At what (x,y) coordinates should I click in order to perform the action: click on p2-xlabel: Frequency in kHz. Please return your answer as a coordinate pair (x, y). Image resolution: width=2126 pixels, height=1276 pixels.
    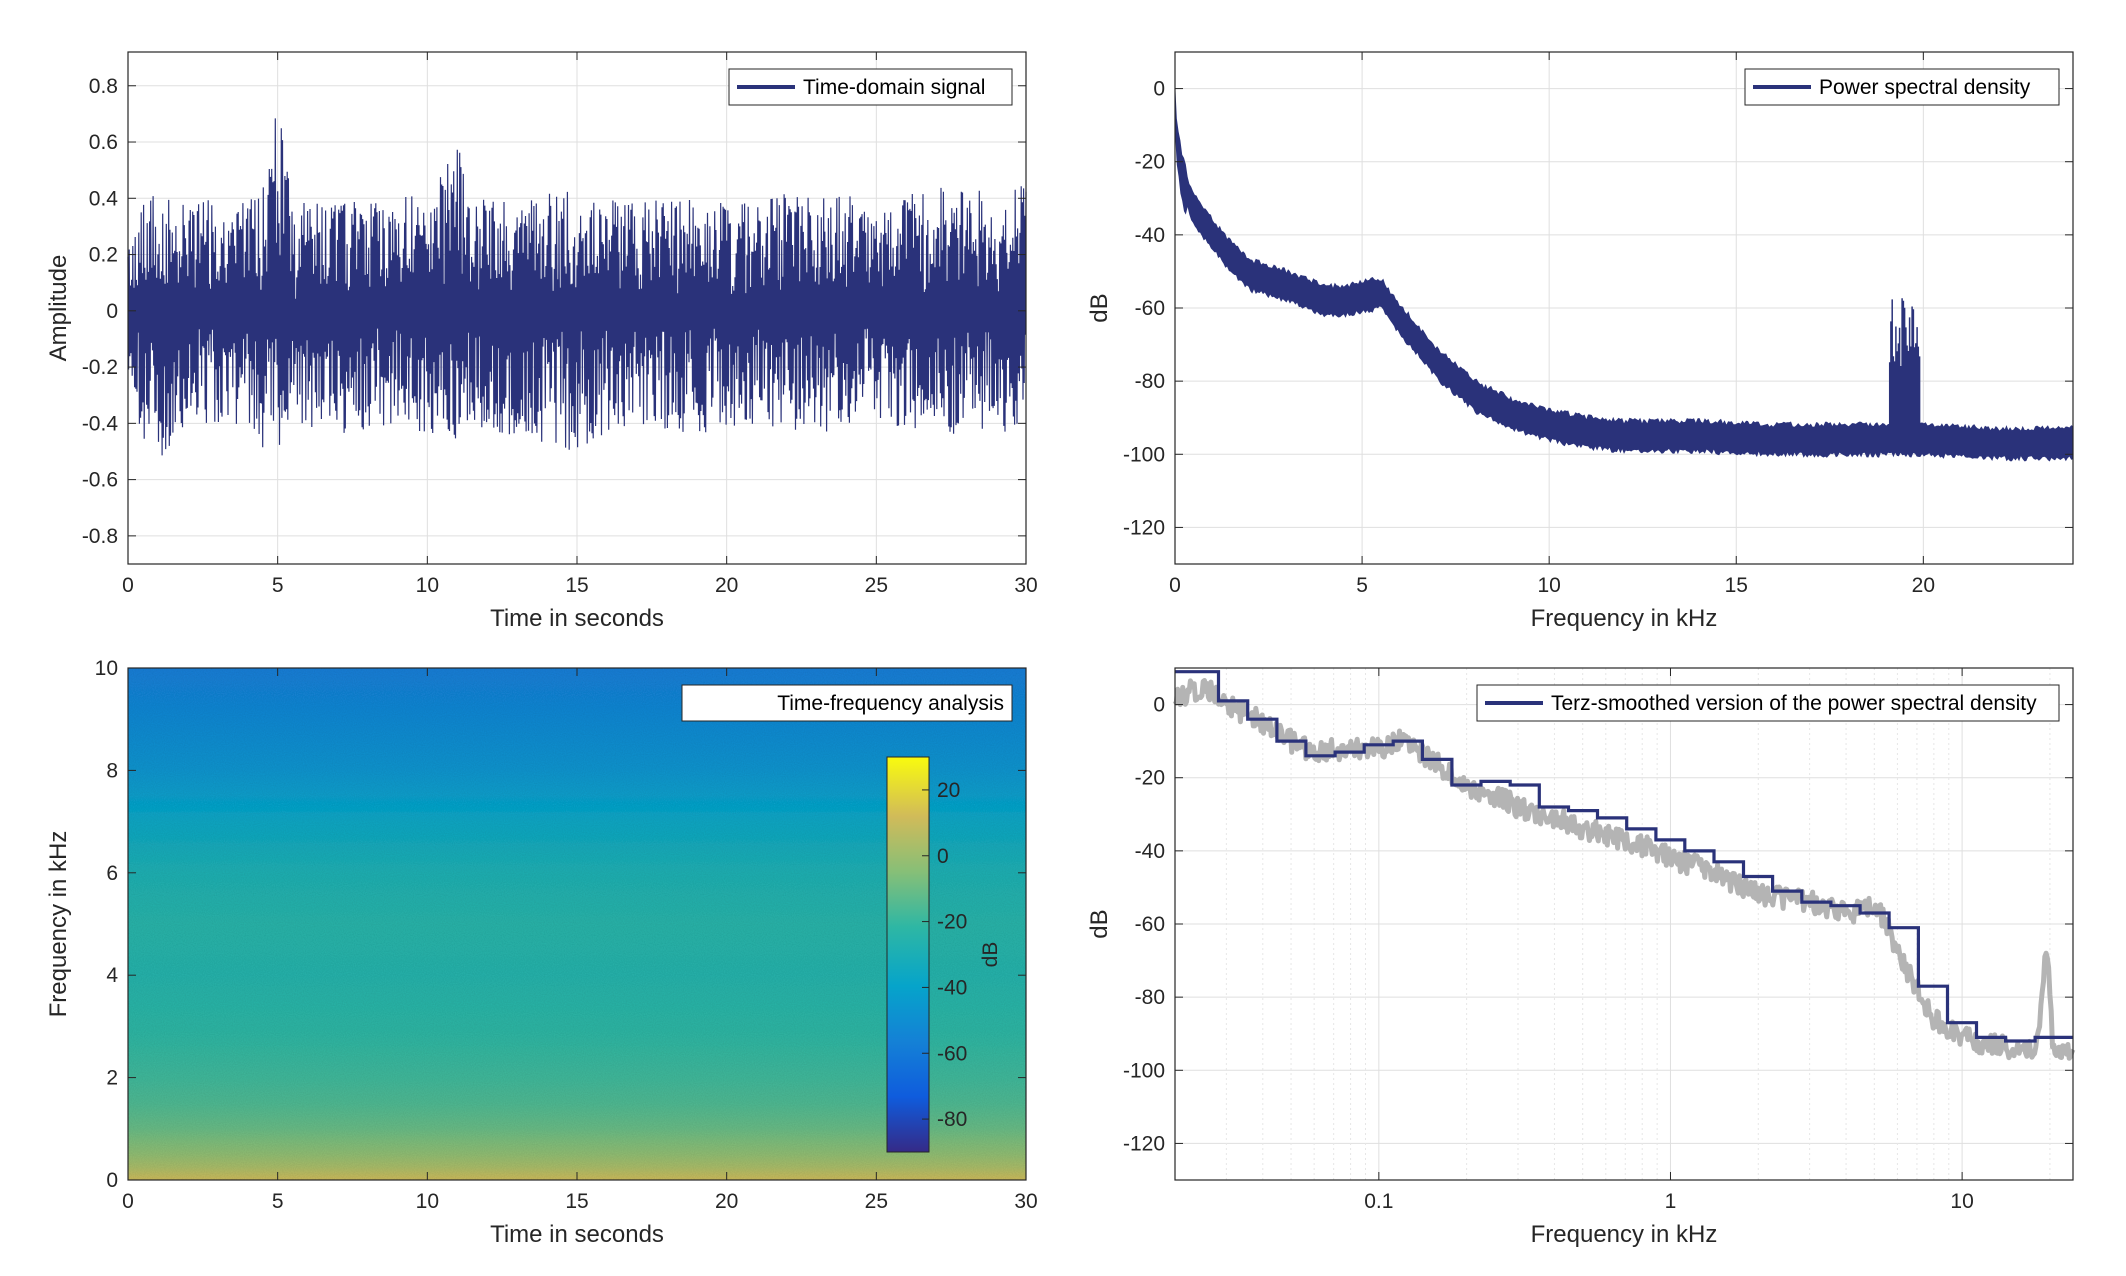
    Looking at the image, I should click on (1624, 618).